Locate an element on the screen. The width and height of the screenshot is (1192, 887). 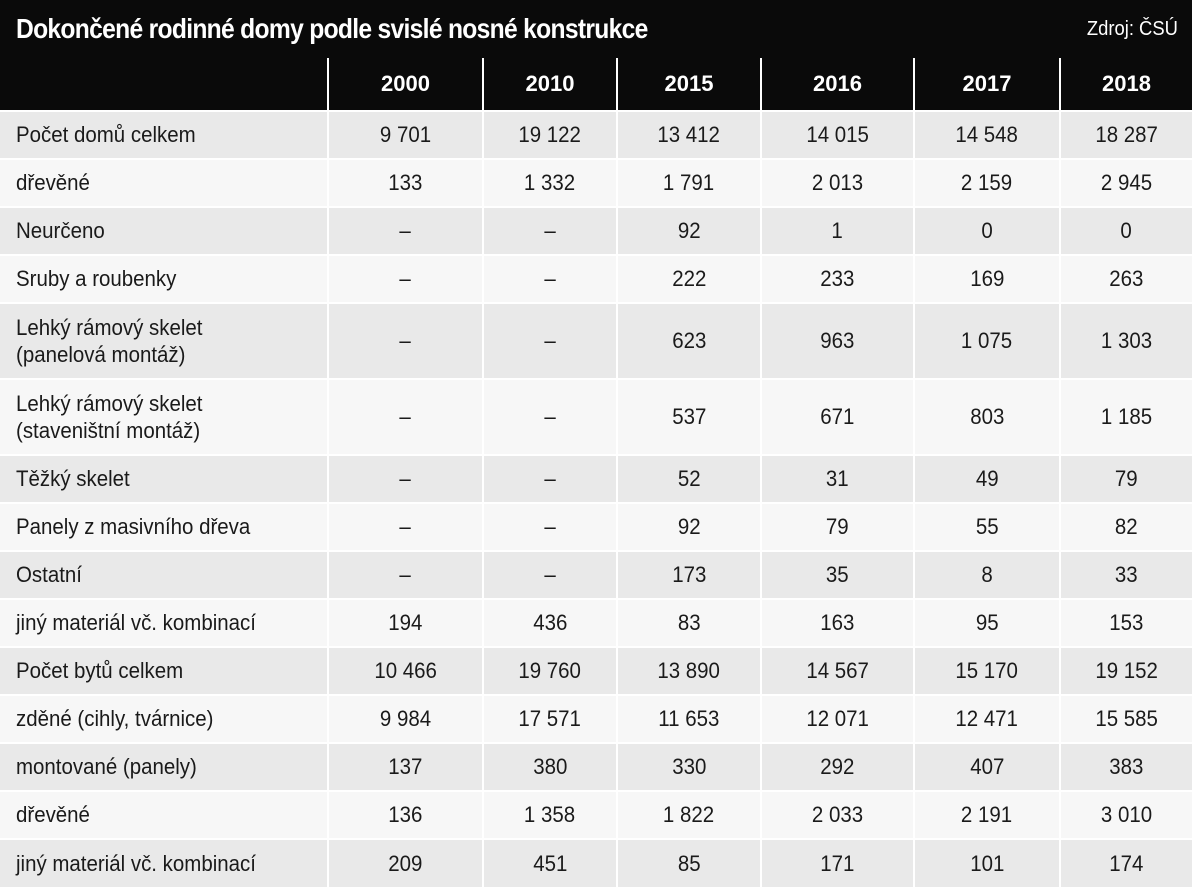
cell-value: 0 is located at coordinates (1126, 231).